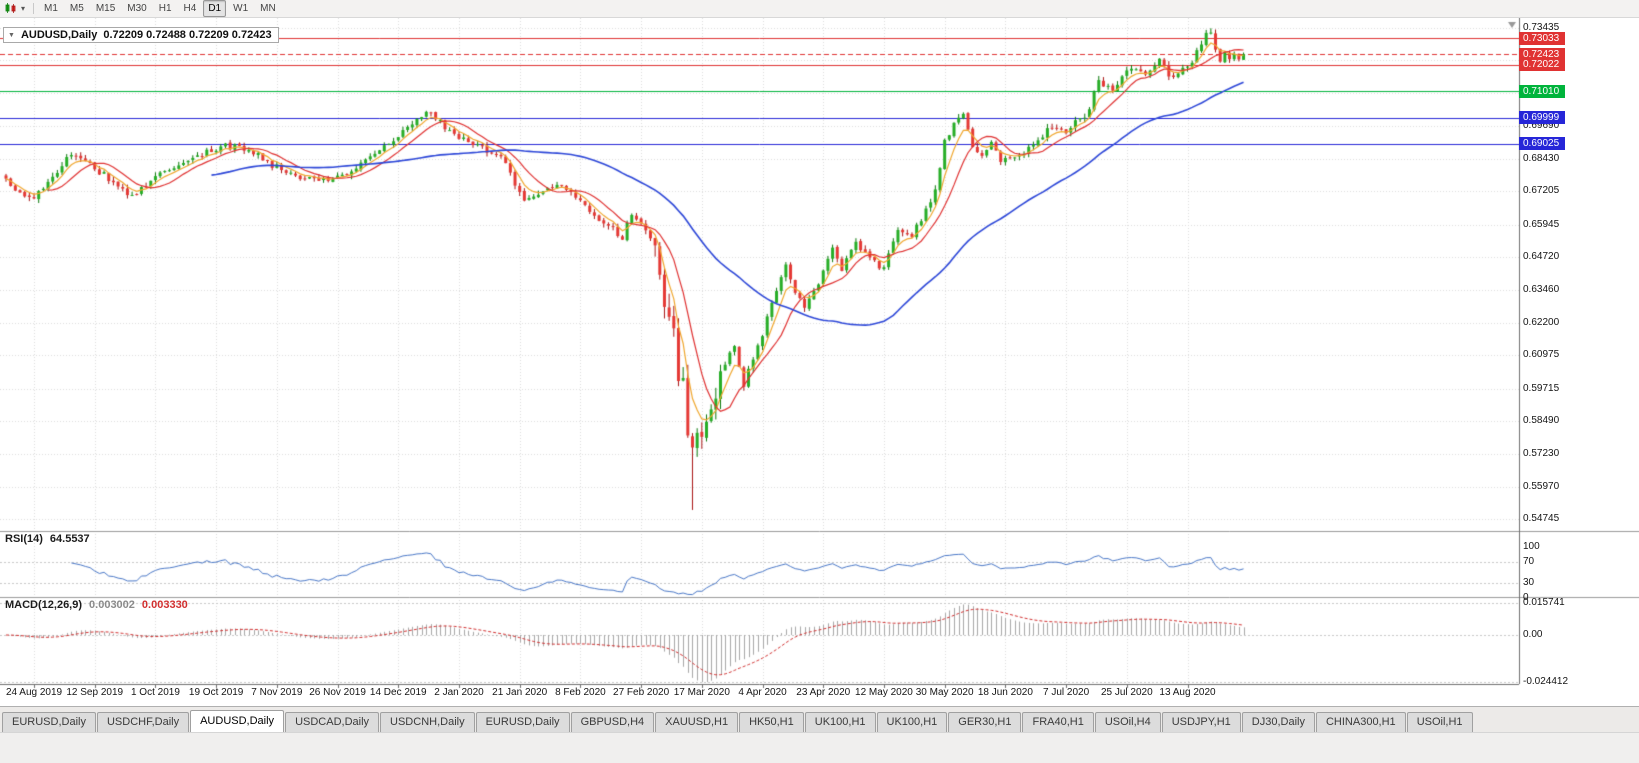 The height and width of the screenshot is (763, 1639). I want to click on chevron-down-icon: ▾, so click(23, 8).